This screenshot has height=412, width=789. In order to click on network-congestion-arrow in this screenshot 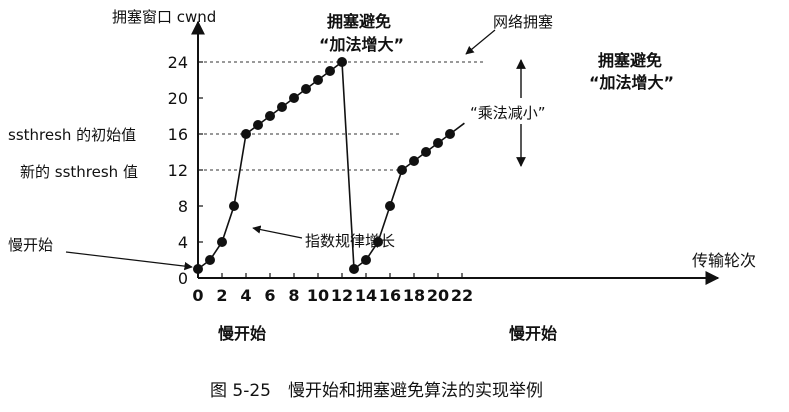, I will do `click(480, 42)`.